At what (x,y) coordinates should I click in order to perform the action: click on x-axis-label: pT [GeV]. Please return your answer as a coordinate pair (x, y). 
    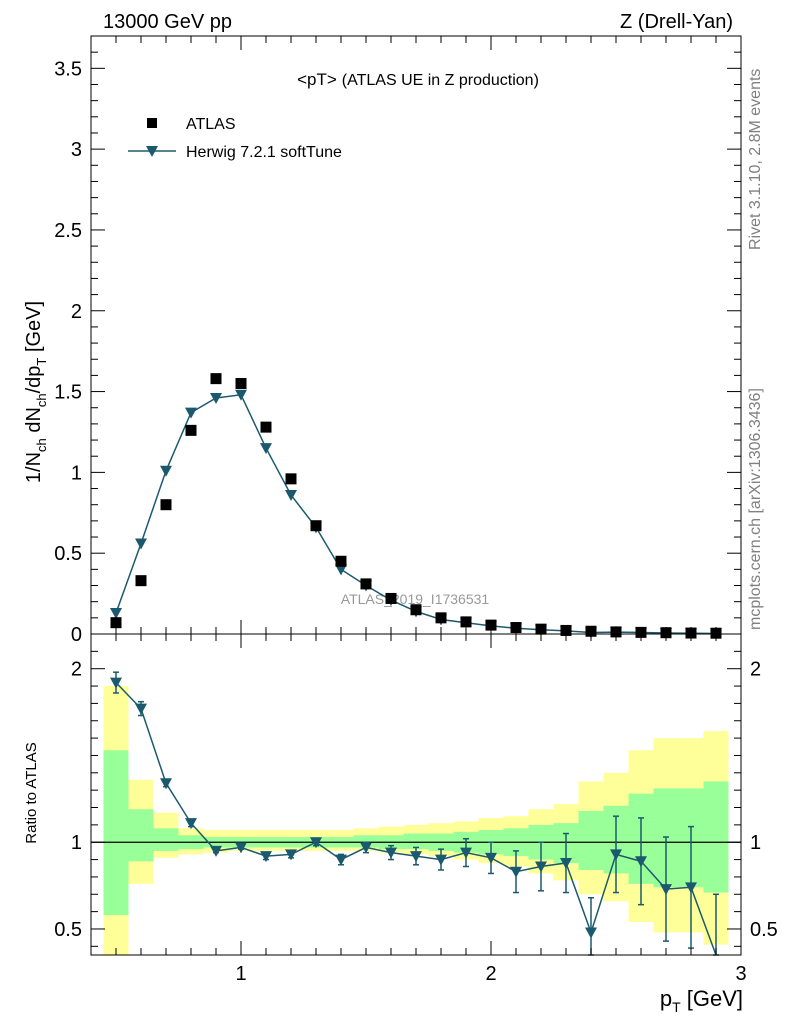
    Looking at the image, I should click on (701, 1000).